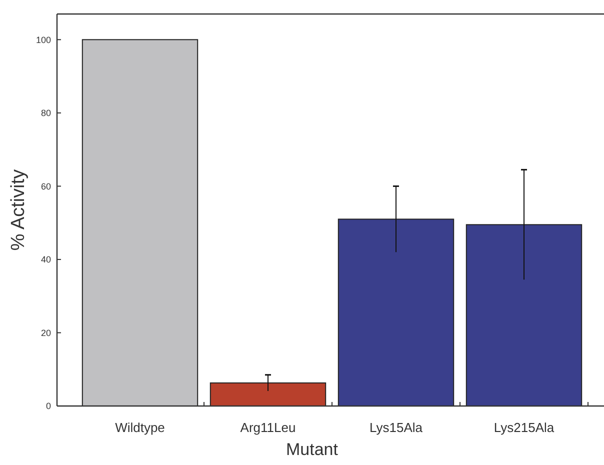  What do you see at coordinates (312, 449) in the screenshot?
I see `x-axis-title: Mutant` at bounding box center [312, 449].